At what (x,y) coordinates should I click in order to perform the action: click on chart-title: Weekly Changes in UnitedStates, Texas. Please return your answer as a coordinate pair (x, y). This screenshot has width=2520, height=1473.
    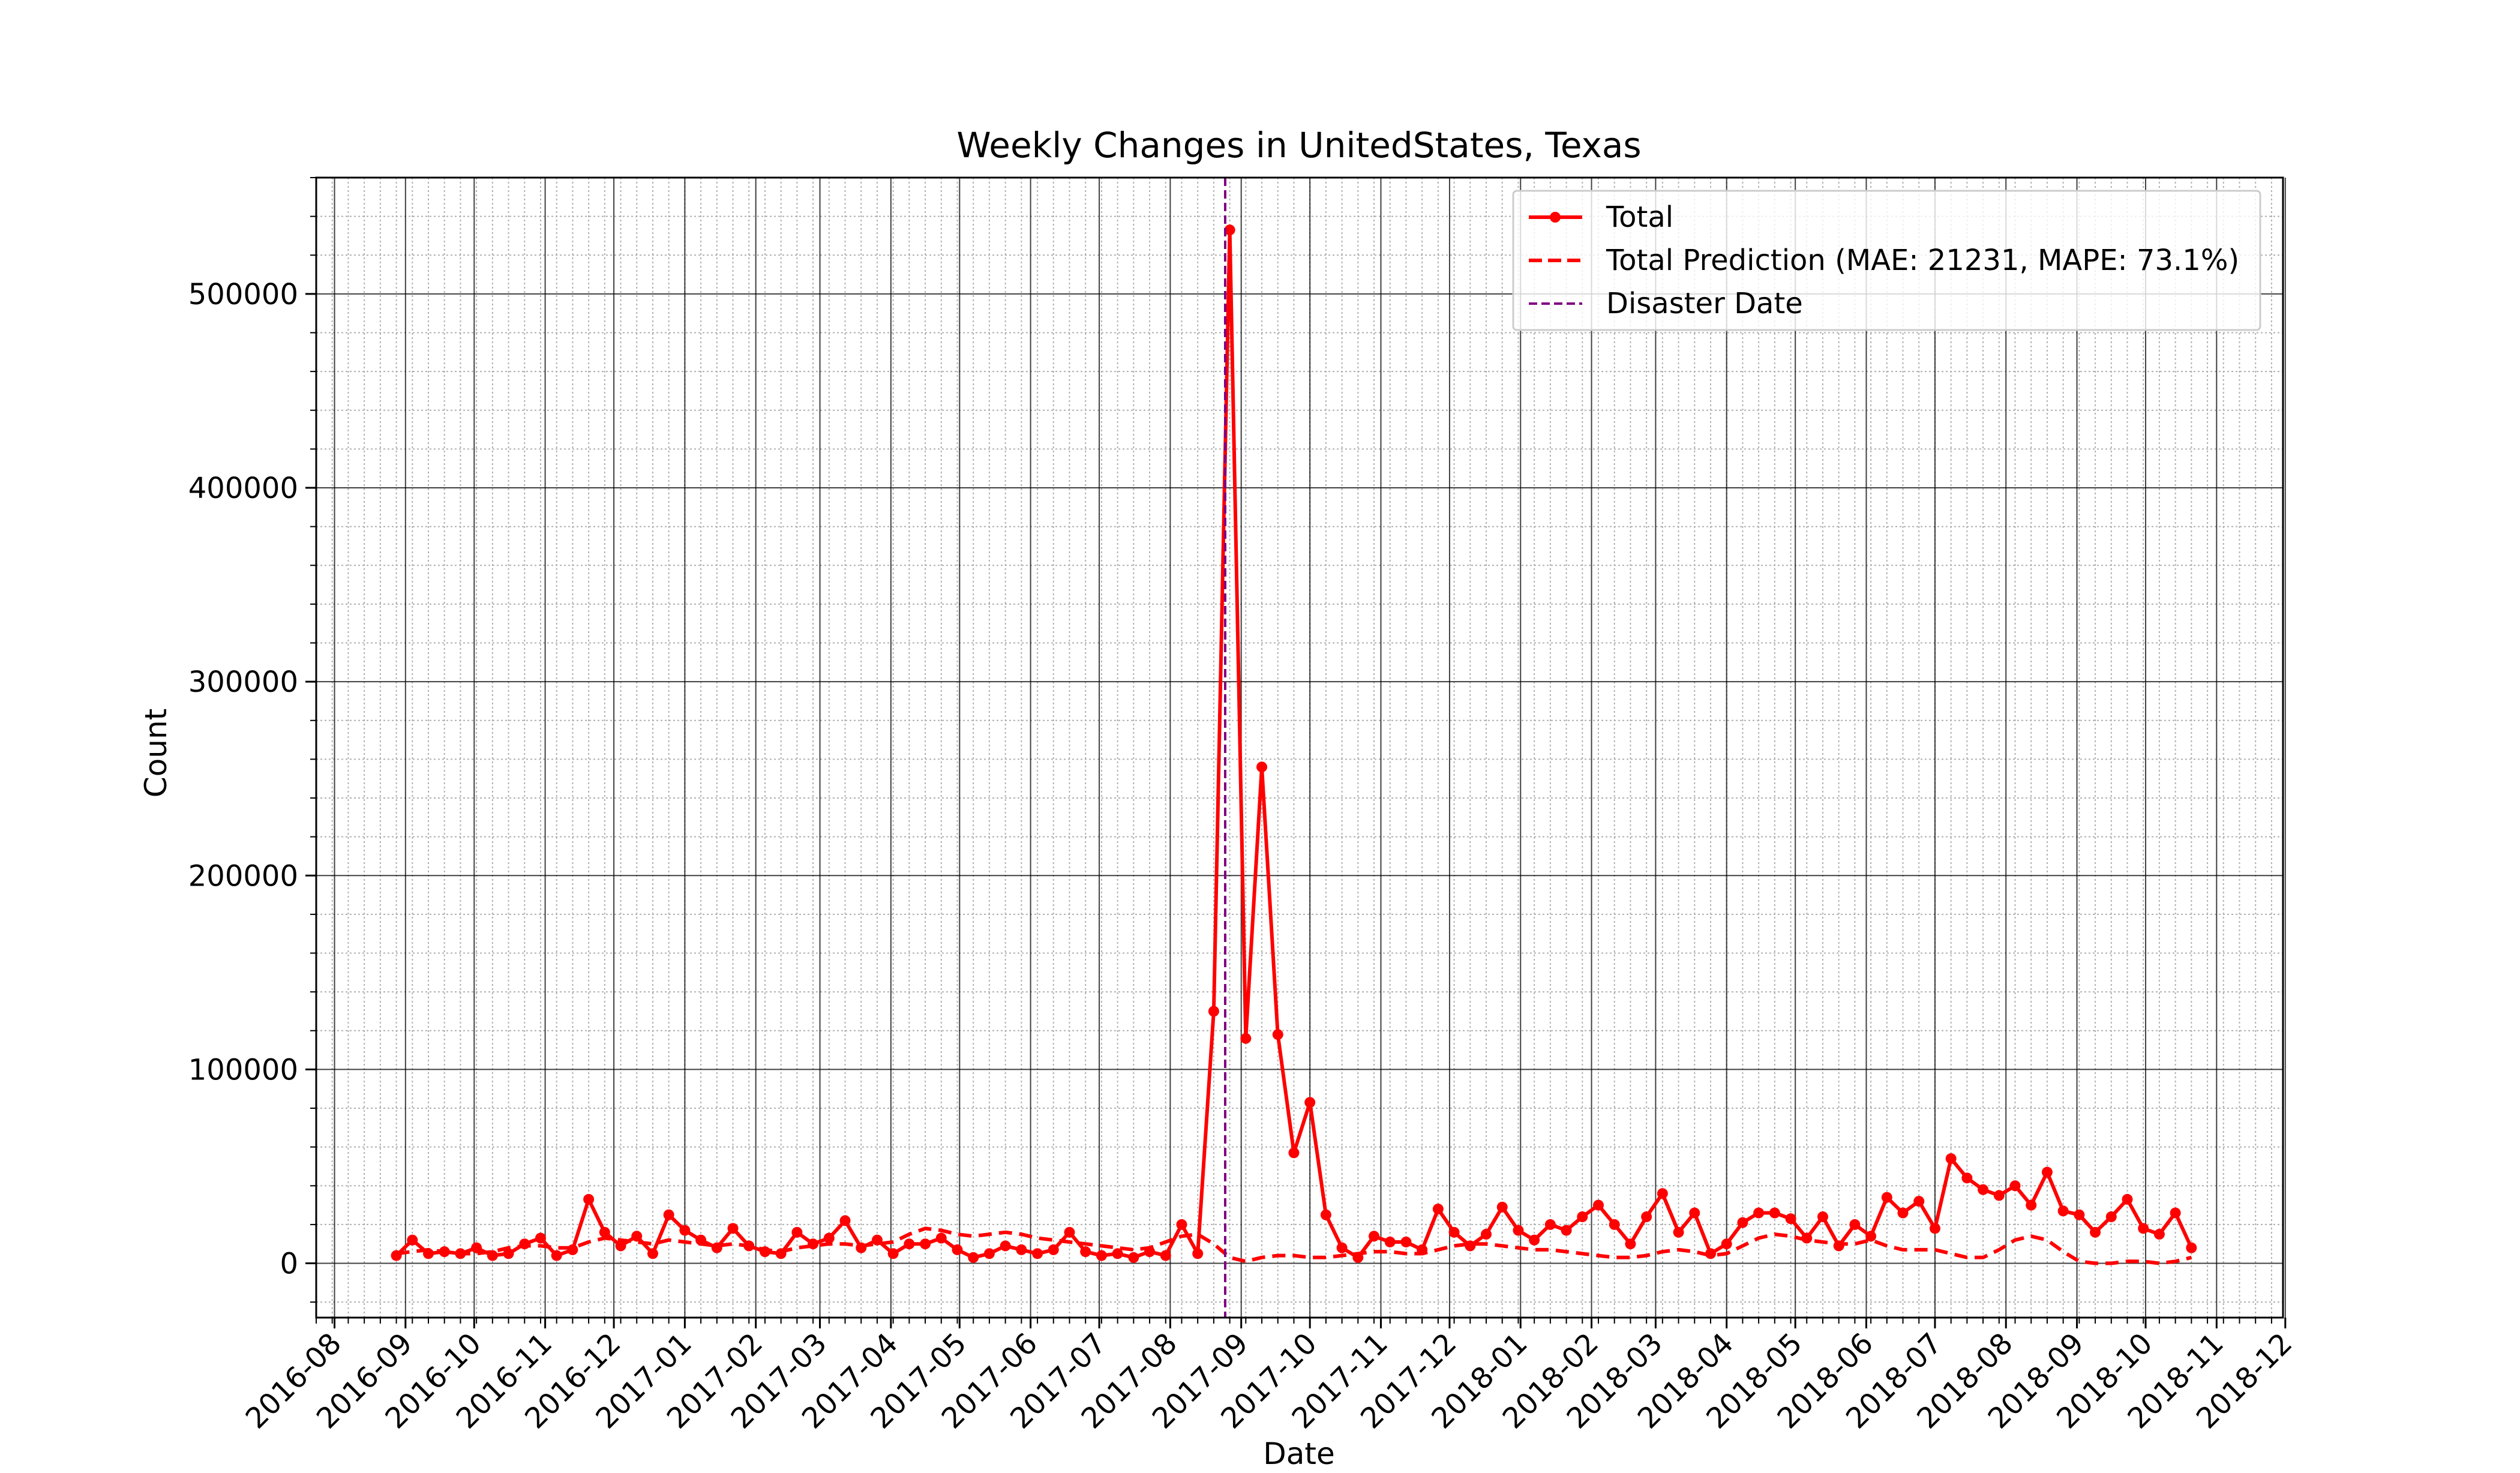
    Looking at the image, I should click on (1299, 145).